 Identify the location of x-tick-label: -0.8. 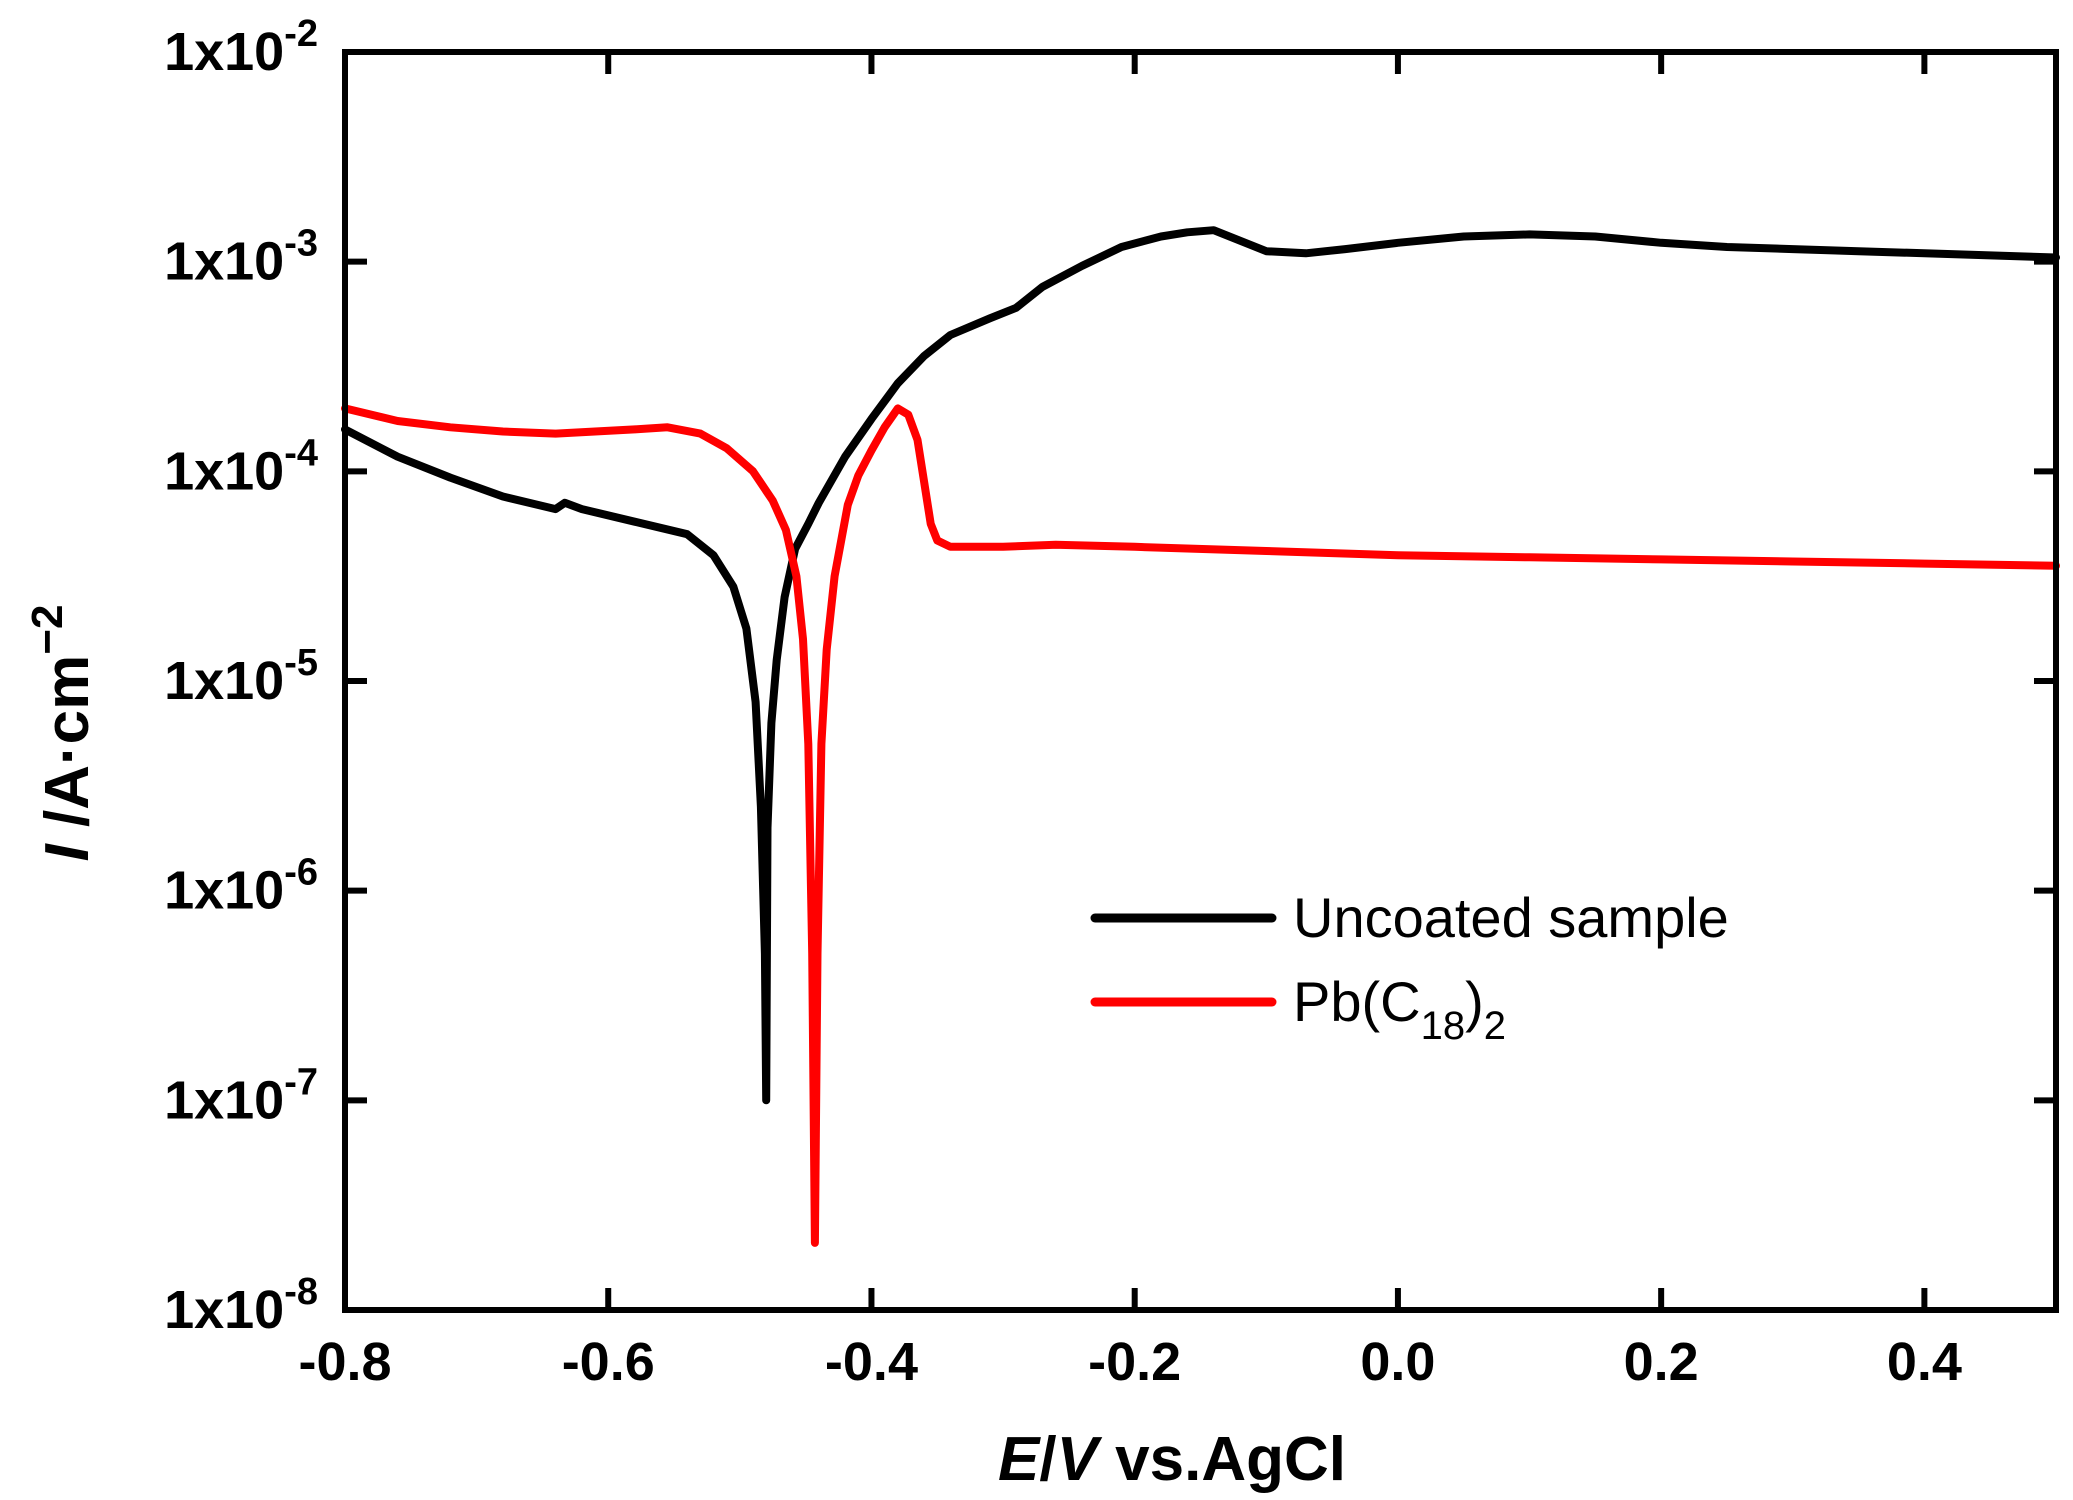
(344, 1362).